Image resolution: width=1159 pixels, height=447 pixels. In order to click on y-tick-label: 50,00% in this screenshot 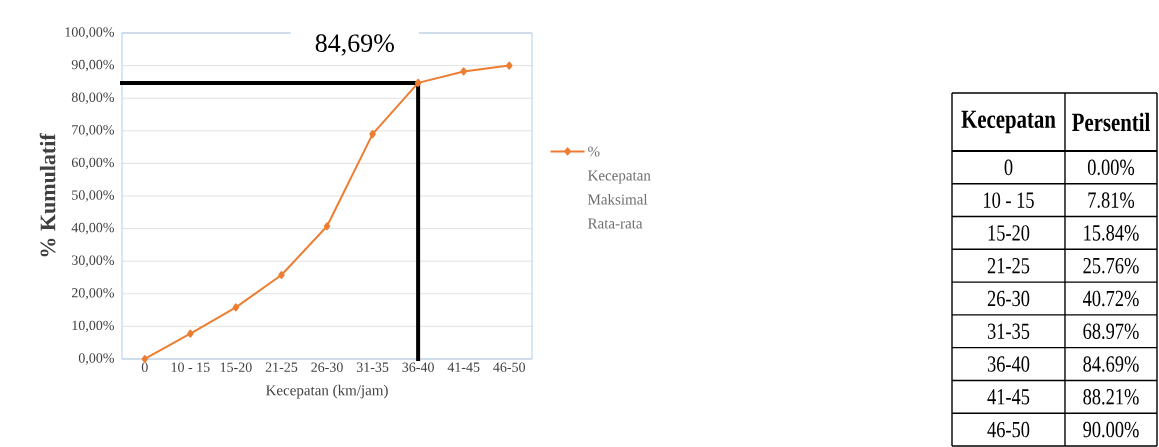, I will do `click(93, 196)`.